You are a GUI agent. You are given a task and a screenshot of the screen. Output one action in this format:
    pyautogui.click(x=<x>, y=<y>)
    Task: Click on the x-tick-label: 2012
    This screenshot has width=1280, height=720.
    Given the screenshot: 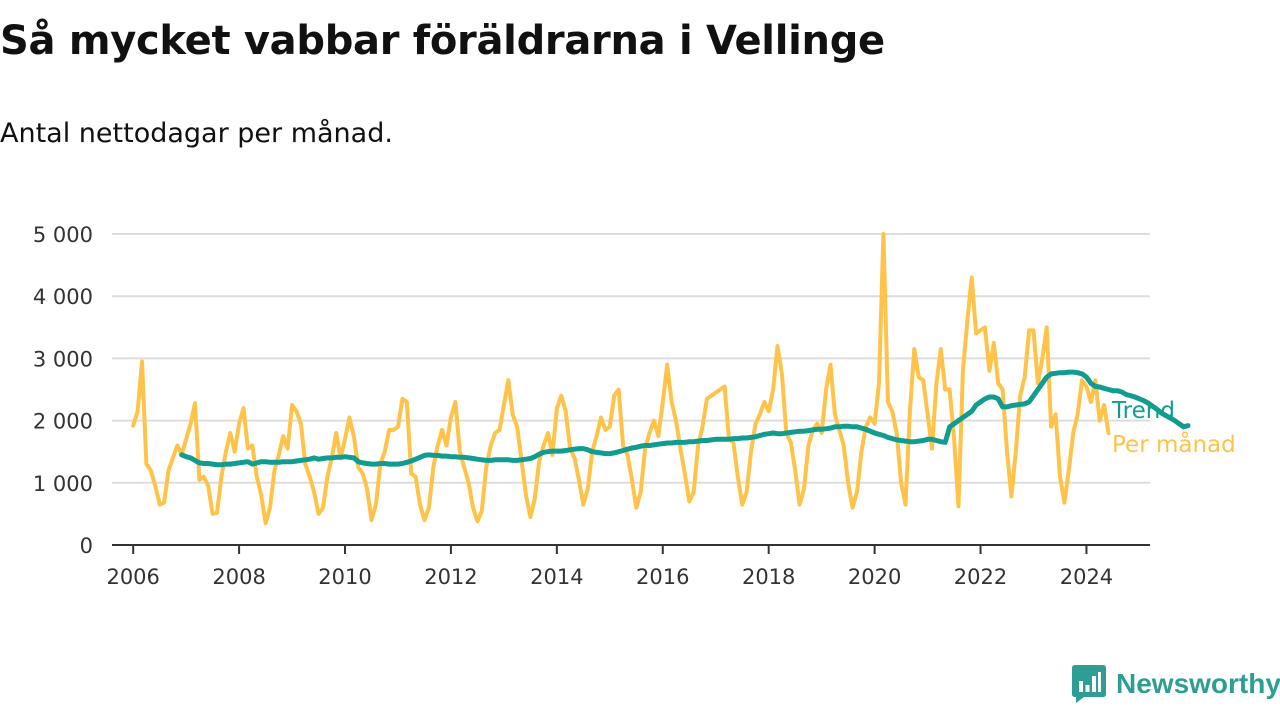 What is the action you would take?
    pyautogui.click(x=450, y=577)
    